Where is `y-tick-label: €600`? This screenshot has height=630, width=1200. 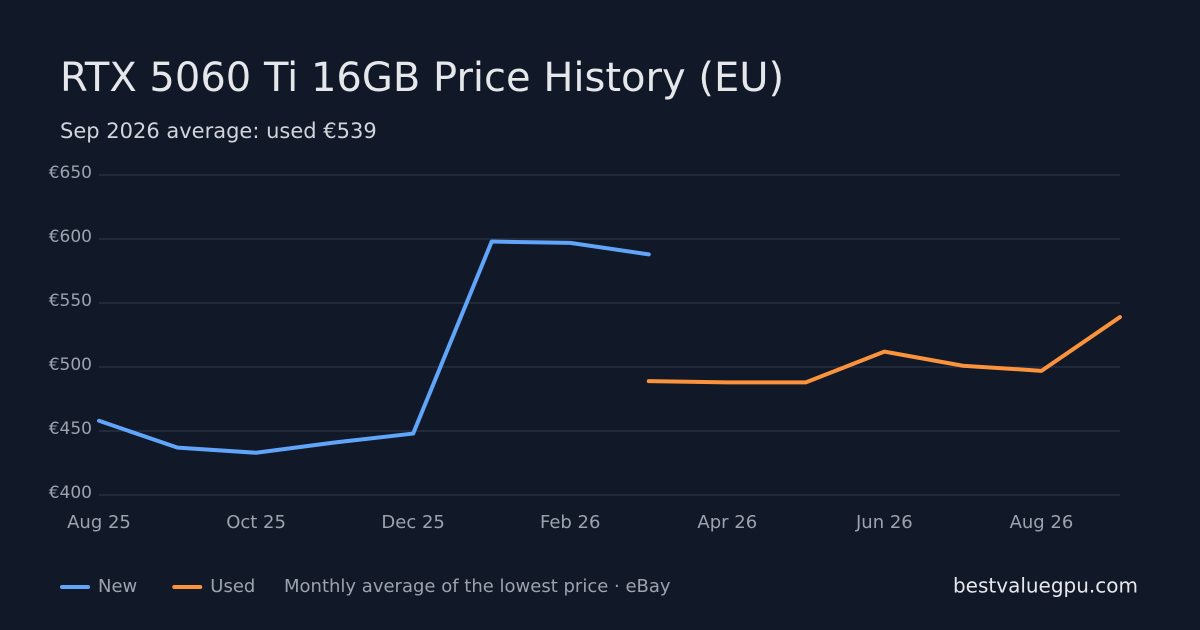 y-tick-label: €600 is located at coordinates (70, 237).